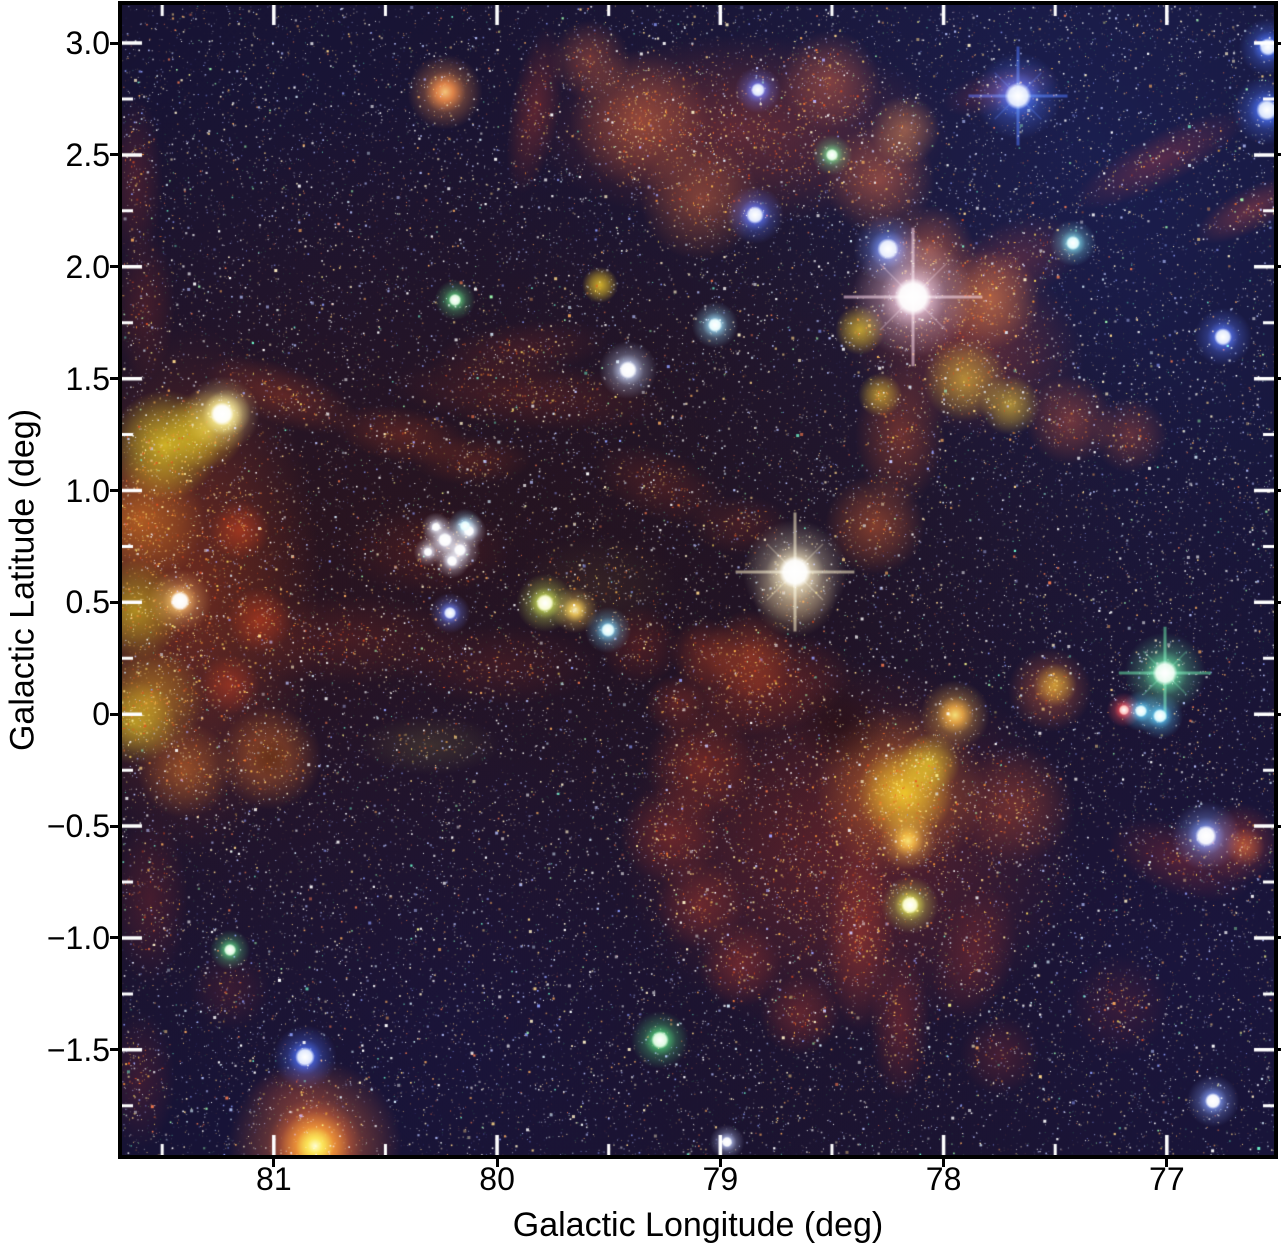 Image resolution: width=1281 pixels, height=1249 pixels. I want to click on x-tick-label: 78, so click(943, 1179).